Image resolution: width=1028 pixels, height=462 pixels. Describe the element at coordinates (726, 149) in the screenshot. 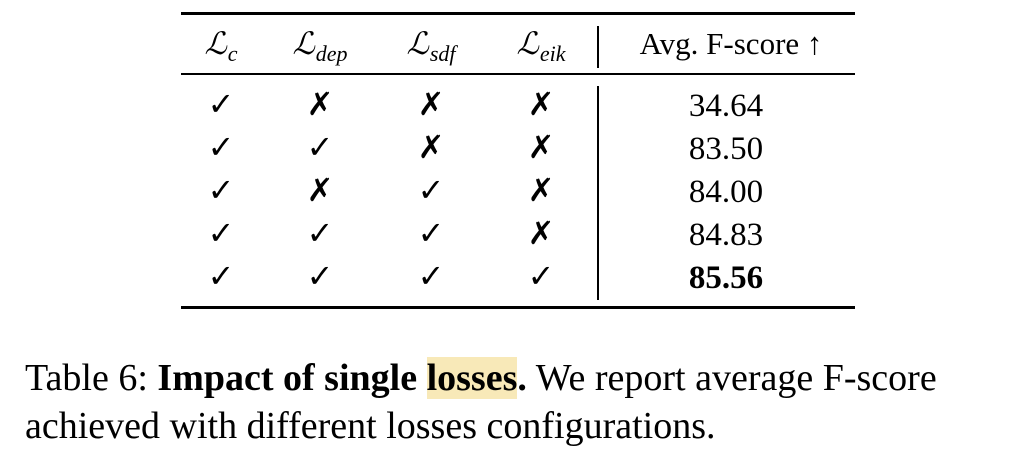

I see `row-2-value: 83.50` at that location.